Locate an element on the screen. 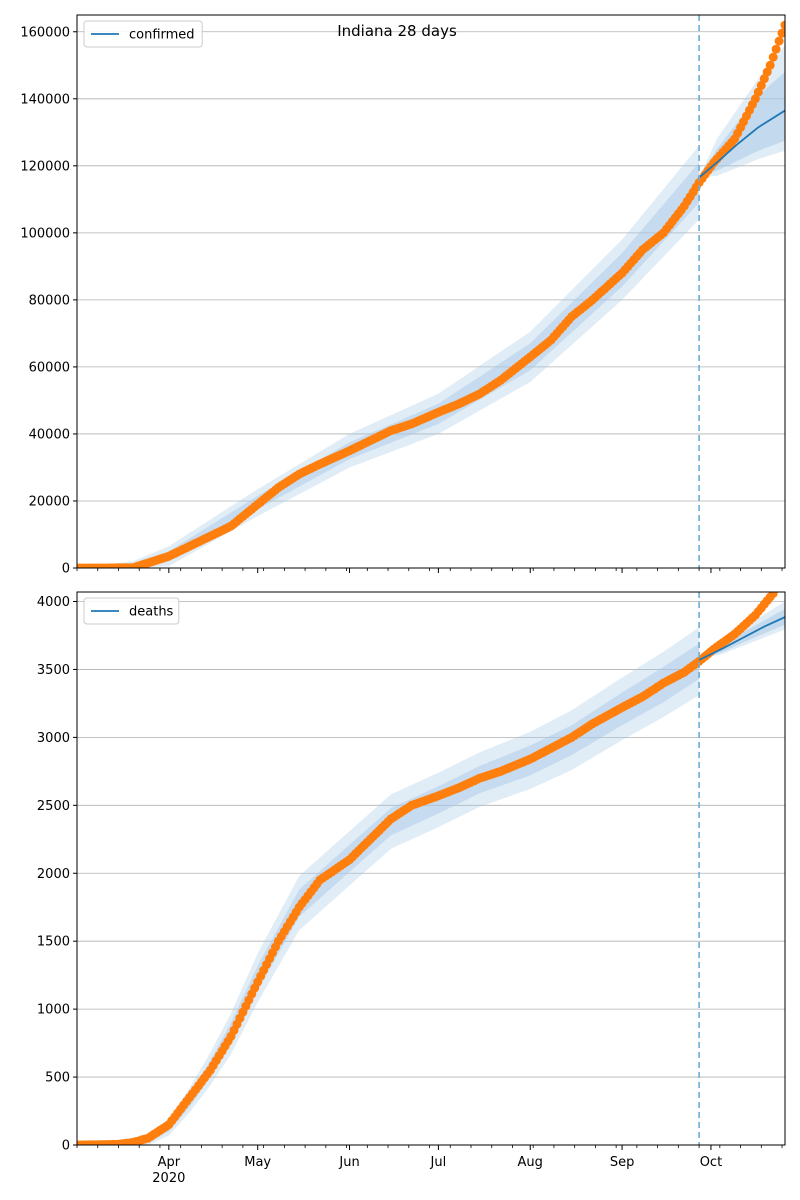  legend: deaths is located at coordinates (131, 611).